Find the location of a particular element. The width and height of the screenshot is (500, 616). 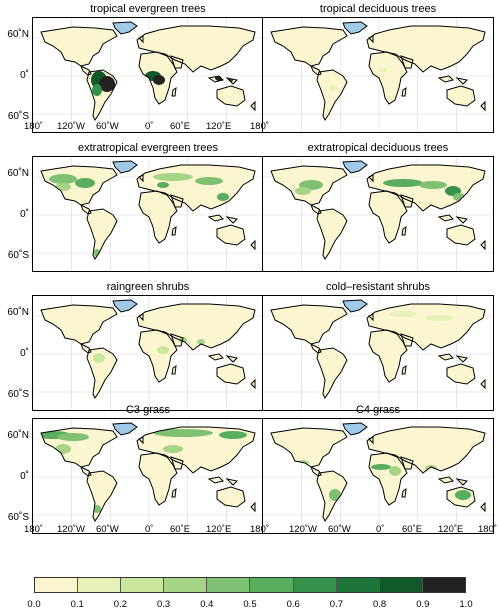

lon-label: 60˚W is located at coordinates (107, 126).